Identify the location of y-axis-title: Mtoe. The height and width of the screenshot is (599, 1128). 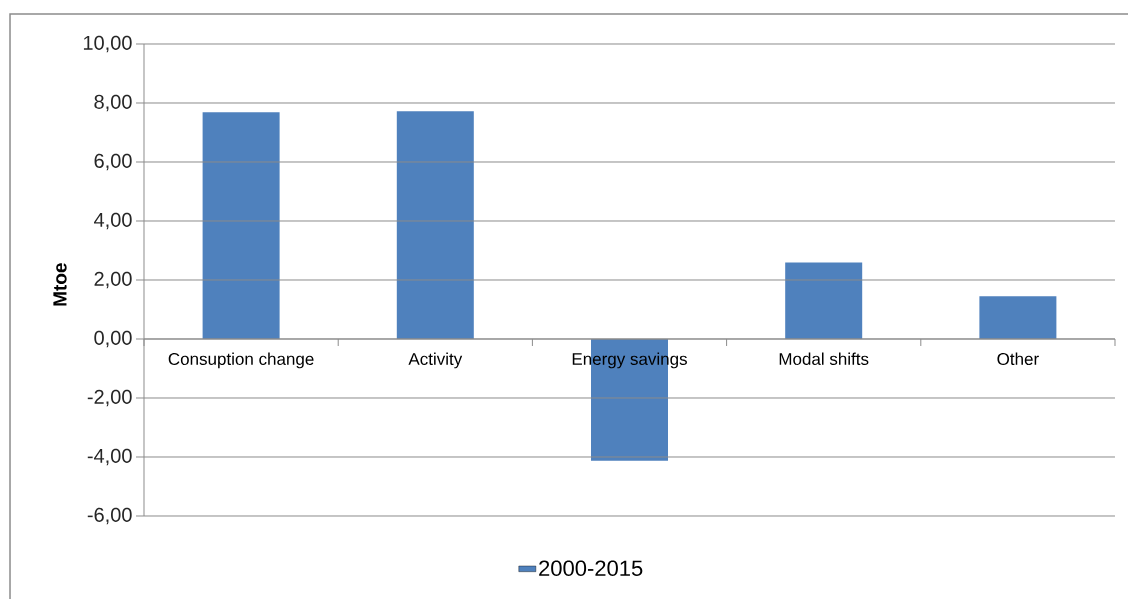
(60, 284).